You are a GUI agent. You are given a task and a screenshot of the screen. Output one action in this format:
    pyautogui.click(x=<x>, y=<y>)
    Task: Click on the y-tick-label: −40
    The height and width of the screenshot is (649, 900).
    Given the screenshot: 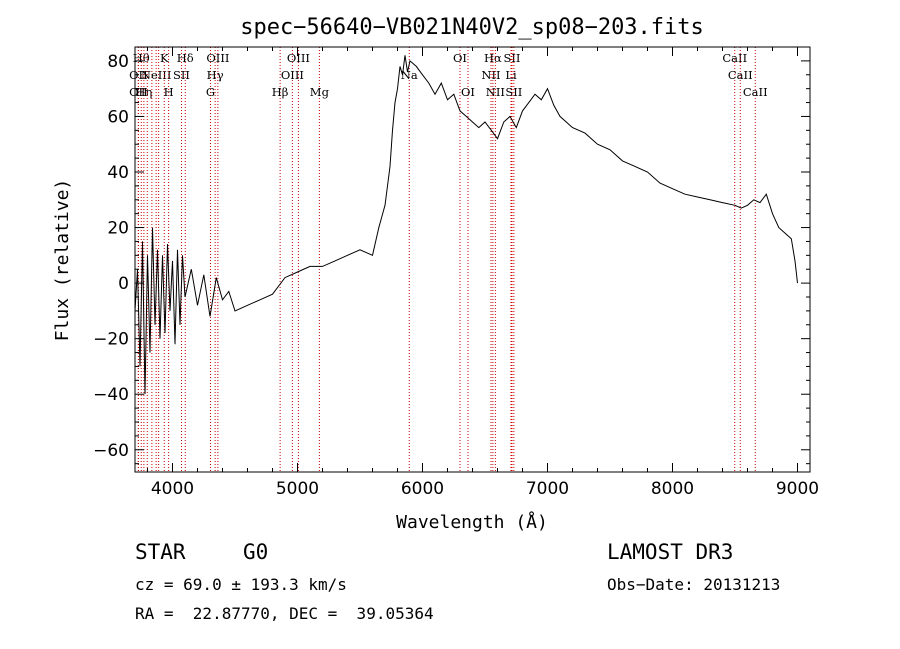 What is the action you would take?
    pyautogui.click(x=111, y=395)
    